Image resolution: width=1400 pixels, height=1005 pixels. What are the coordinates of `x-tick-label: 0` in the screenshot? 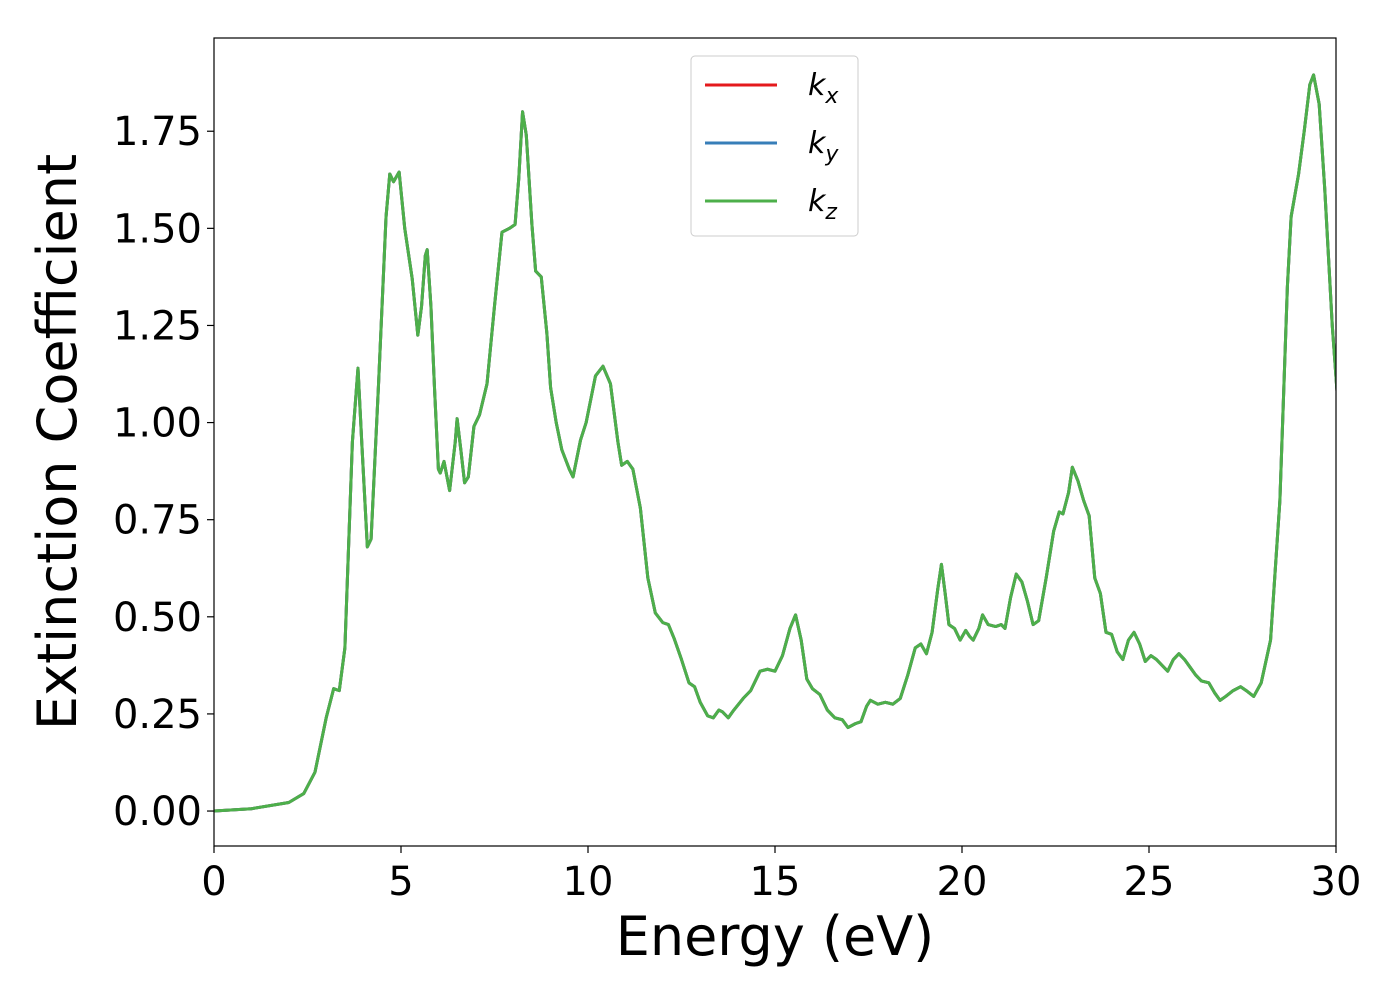 It's located at (213, 882).